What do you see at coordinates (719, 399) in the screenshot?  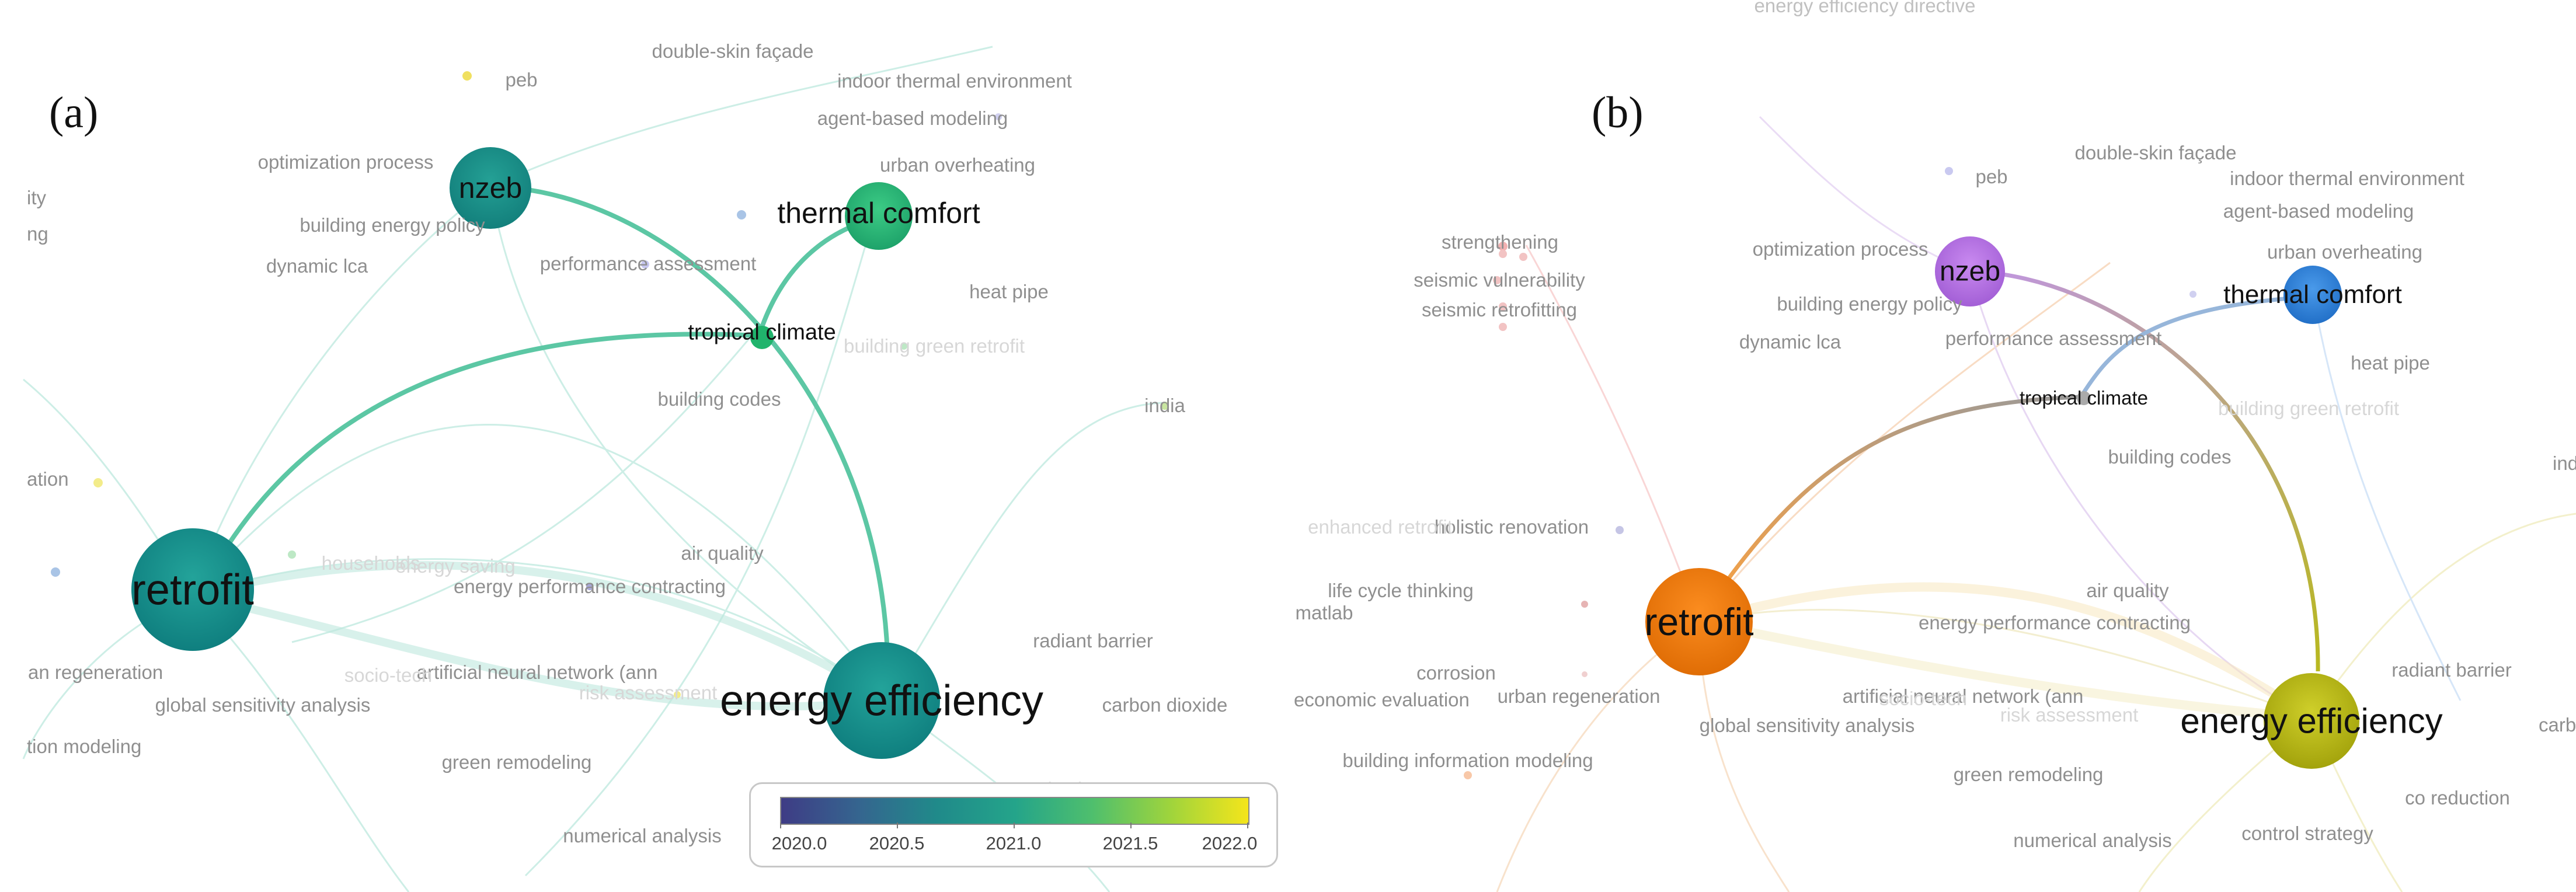 I see `label-building-codes: building codes` at bounding box center [719, 399].